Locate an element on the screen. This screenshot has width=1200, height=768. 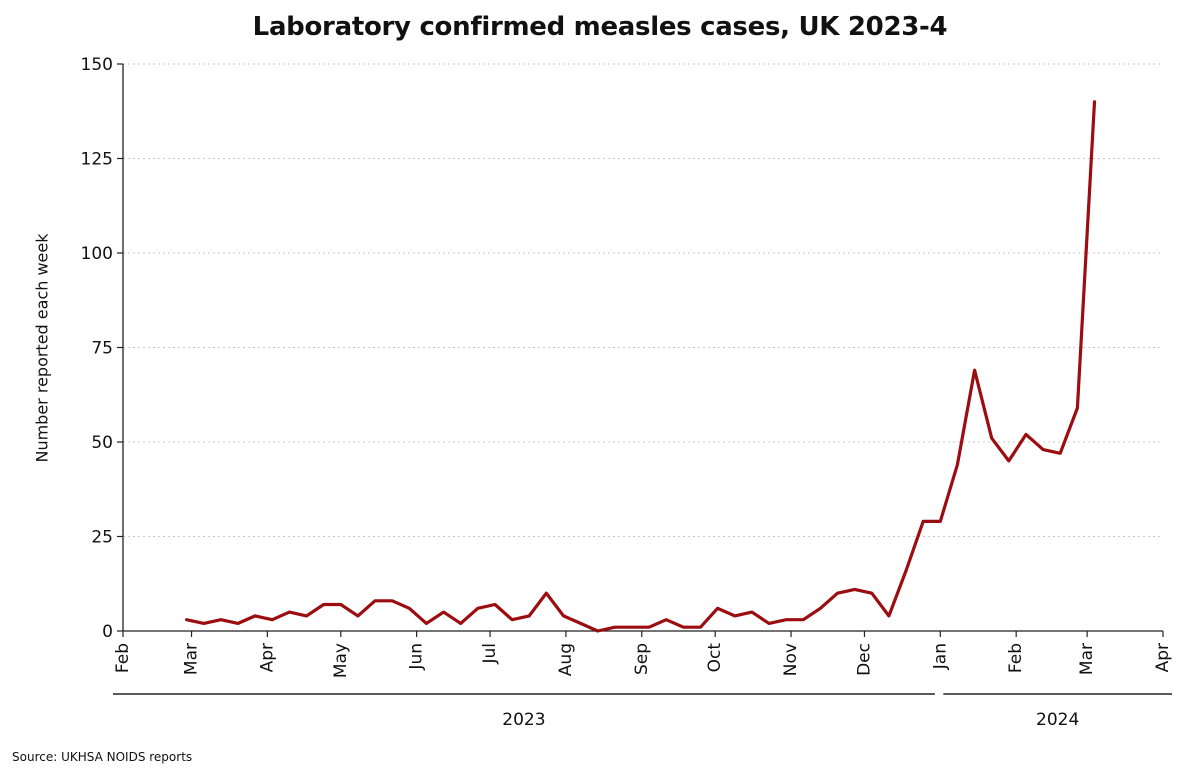
y-tick-label-100: 100 is located at coordinates (97, 254).